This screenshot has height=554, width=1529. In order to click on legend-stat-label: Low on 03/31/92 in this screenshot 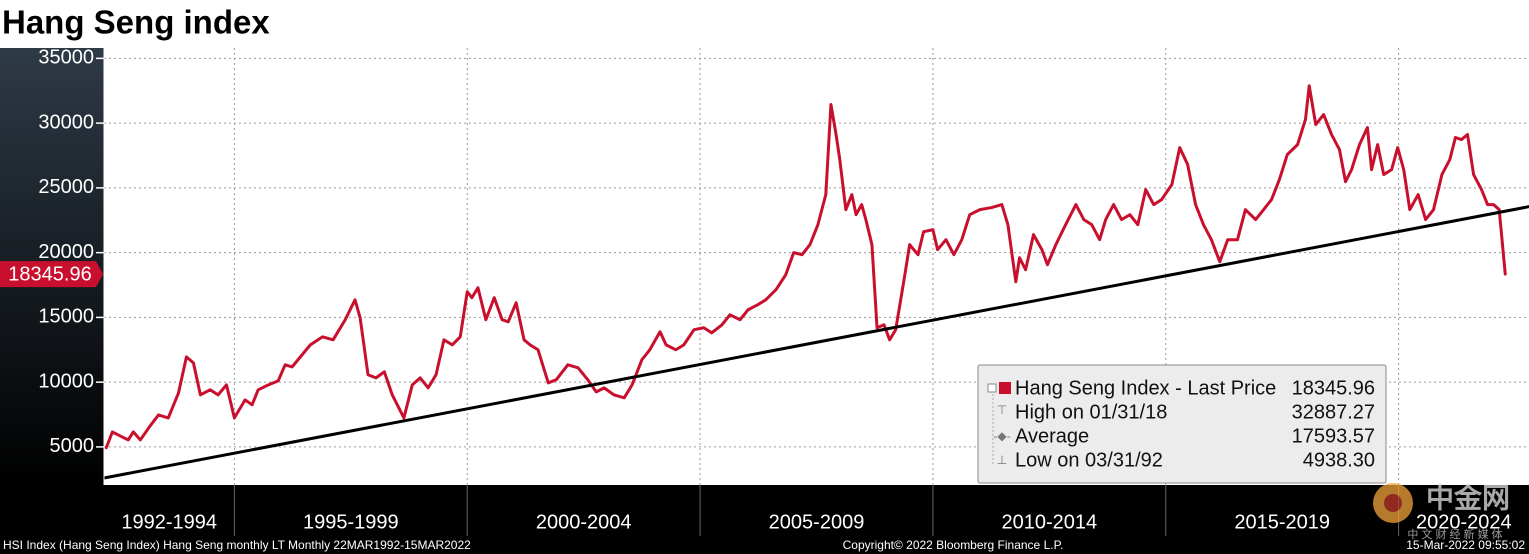, I will do `click(1089, 460)`.